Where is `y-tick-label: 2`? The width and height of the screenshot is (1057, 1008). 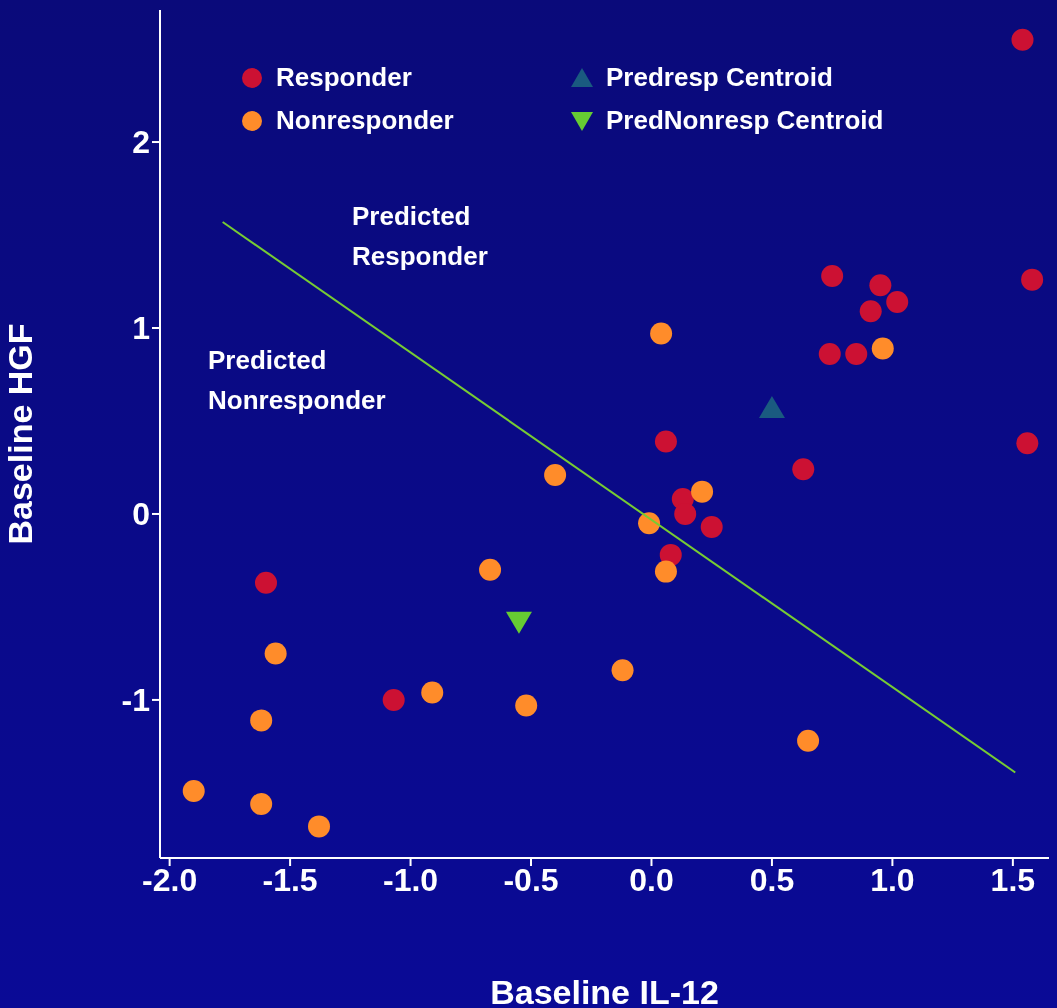
y-tick-label: 2 is located at coordinates (141, 142).